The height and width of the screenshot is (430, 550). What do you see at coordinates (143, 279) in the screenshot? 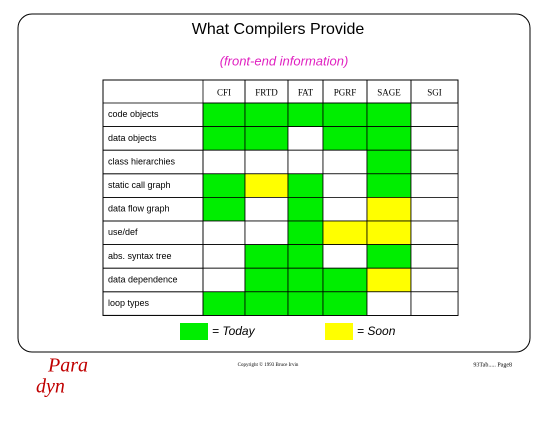
I see `row-label: data dependence` at bounding box center [143, 279].